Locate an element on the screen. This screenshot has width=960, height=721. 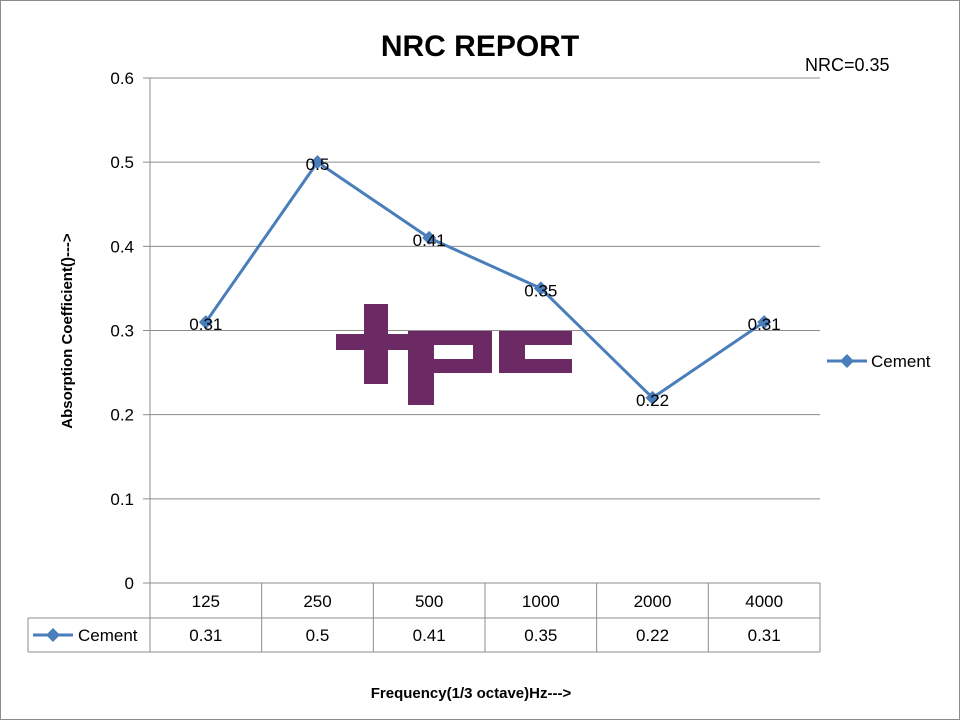
data-label: 0.41 is located at coordinates (429, 240).